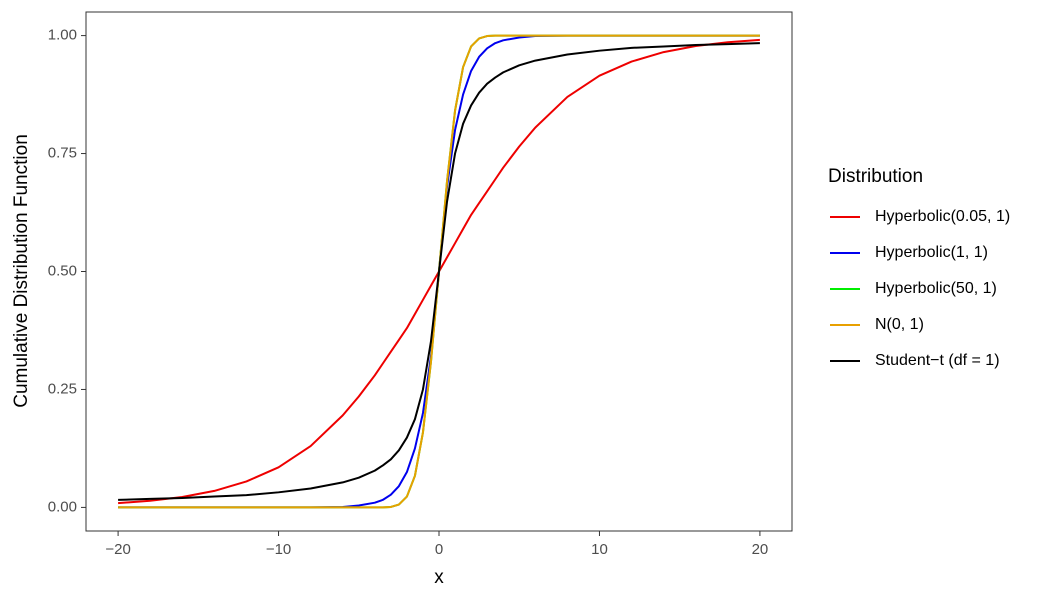  I want to click on x-axis-title: x, so click(439, 577).